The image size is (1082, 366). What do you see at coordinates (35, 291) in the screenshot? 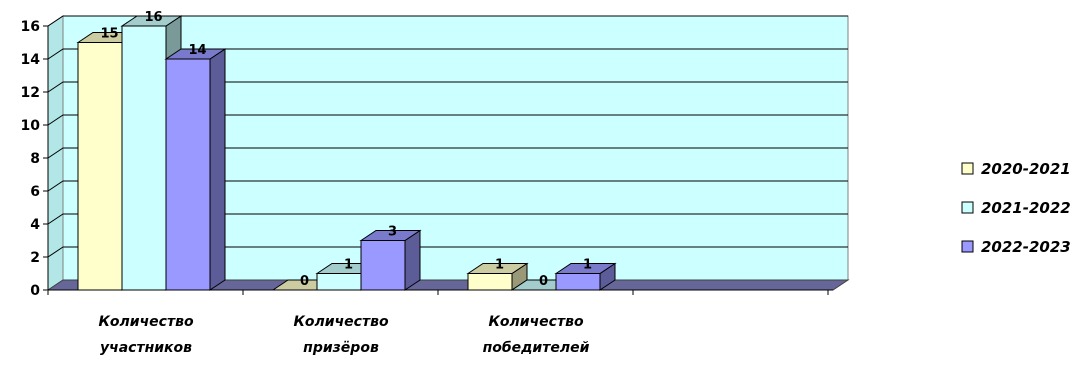
I see `y-tick-label: 0` at bounding box center [35, 291].